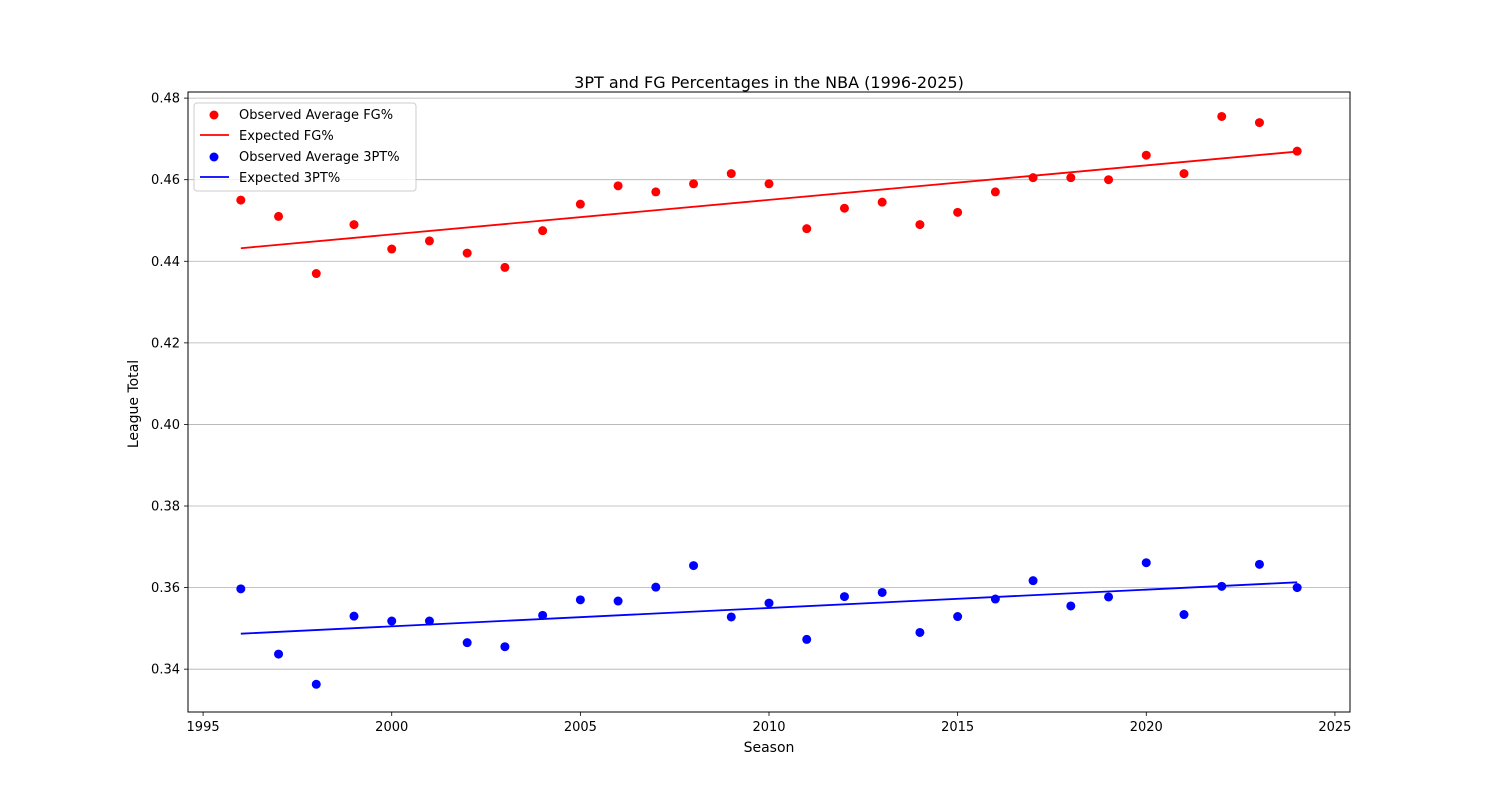 The width and height of the screenshot is (1500, 800). What do you see at coordinates (214, 115) in the screenshot?
I see `legend-marker-fg-observed` at bounding box center [214, 115].